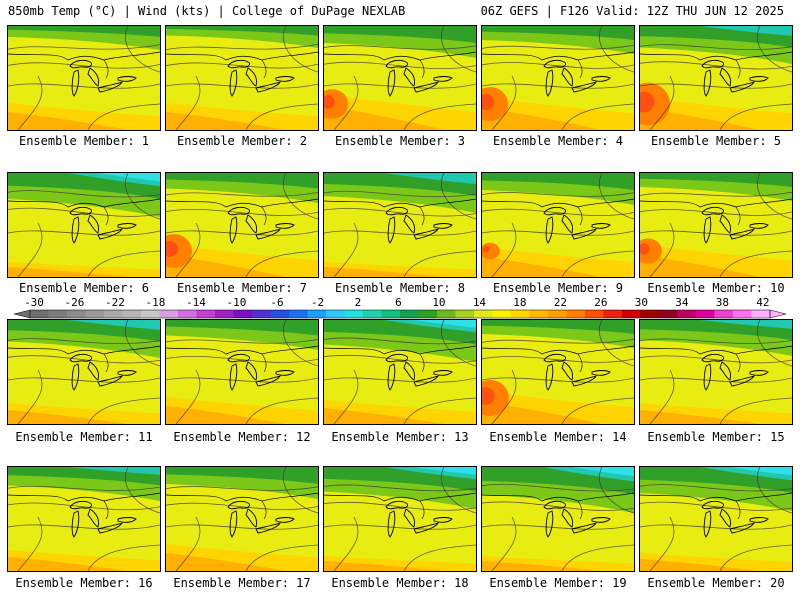  What do you see at coordinates (84, 288) in the screenshot?
I see `ensemble-member-label: Ensemble Member: 6` at bounding box center [84, 288].